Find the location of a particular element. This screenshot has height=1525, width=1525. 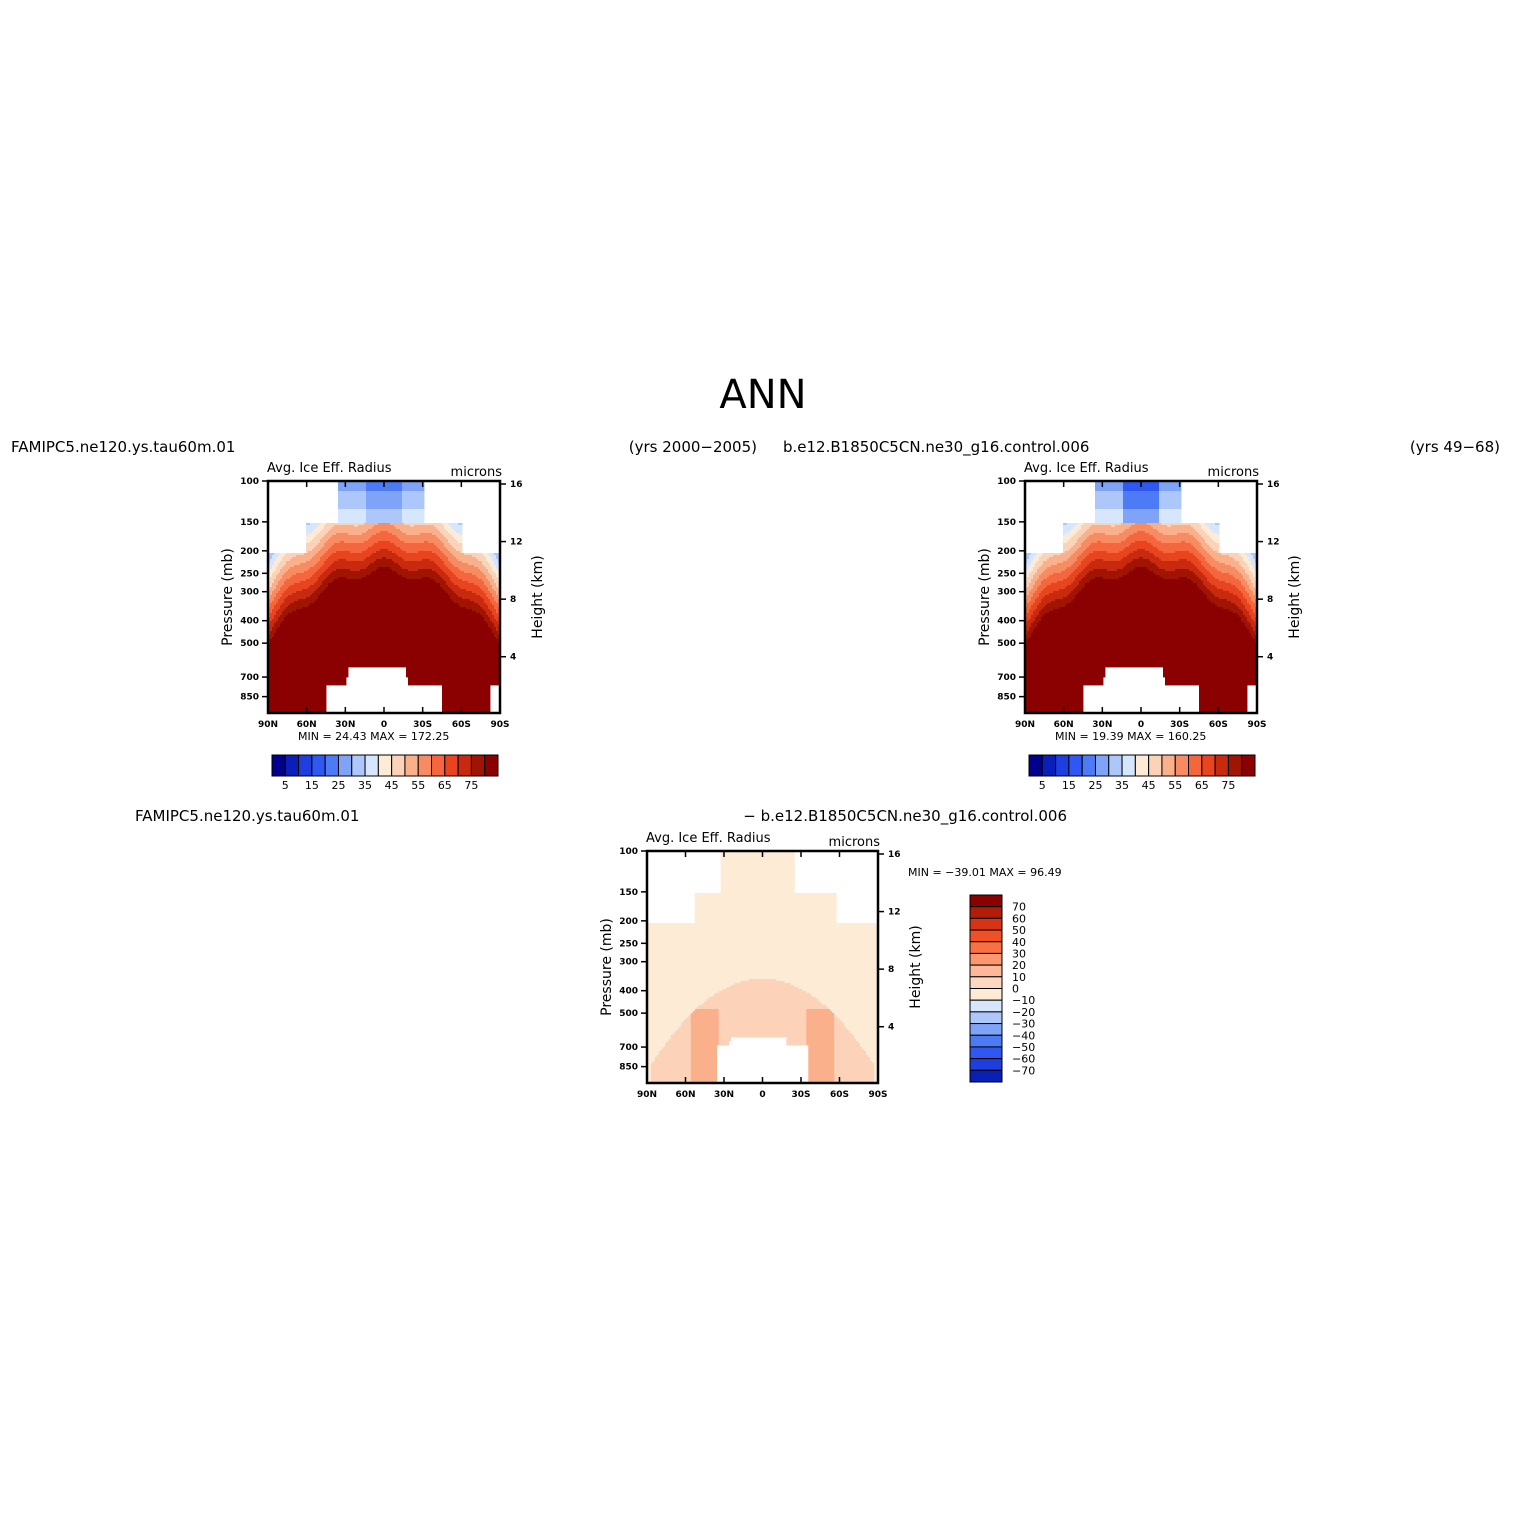

x-tick-label: 60N is located at coordinates (685, 1095).